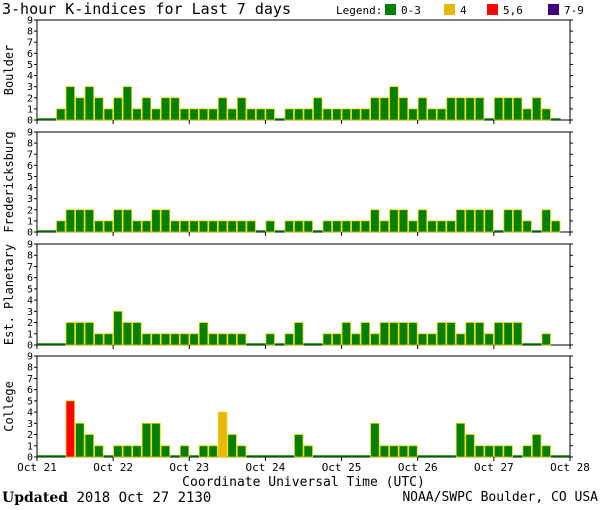 Image resolution: width=600 pixels, height=510 pixels. Describe the element at coordinates (303, 482) in the screenshot. I see `x-axis-label: Coordinate Universal Time (UTC)` at that location.